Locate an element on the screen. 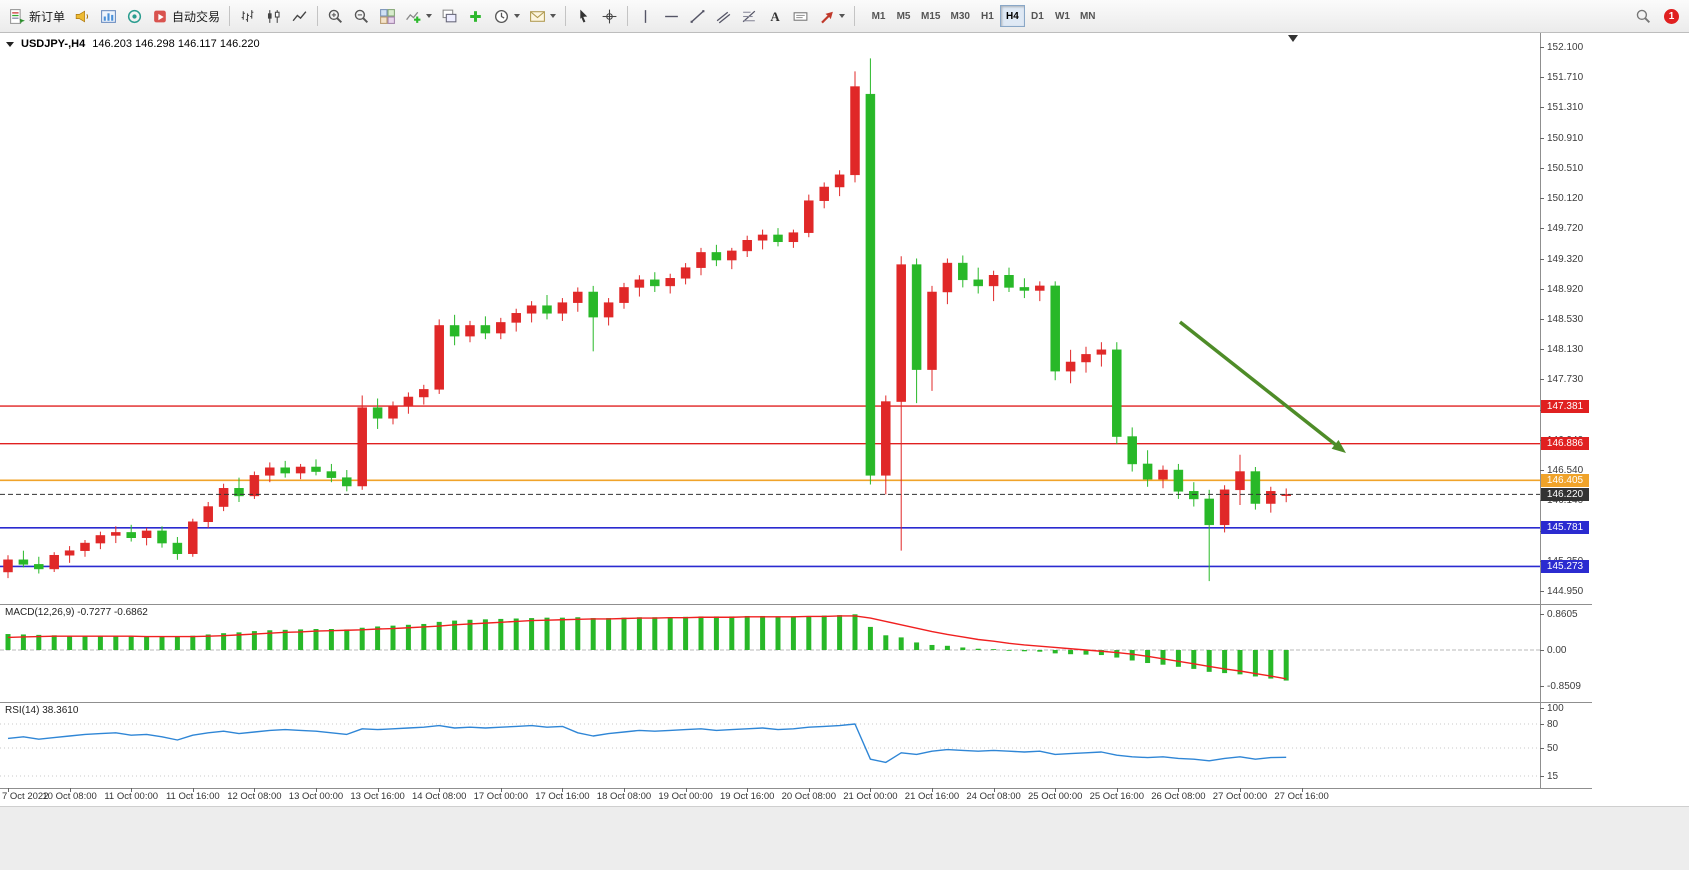  line-chart-icon is located at coordinates (299, 15).